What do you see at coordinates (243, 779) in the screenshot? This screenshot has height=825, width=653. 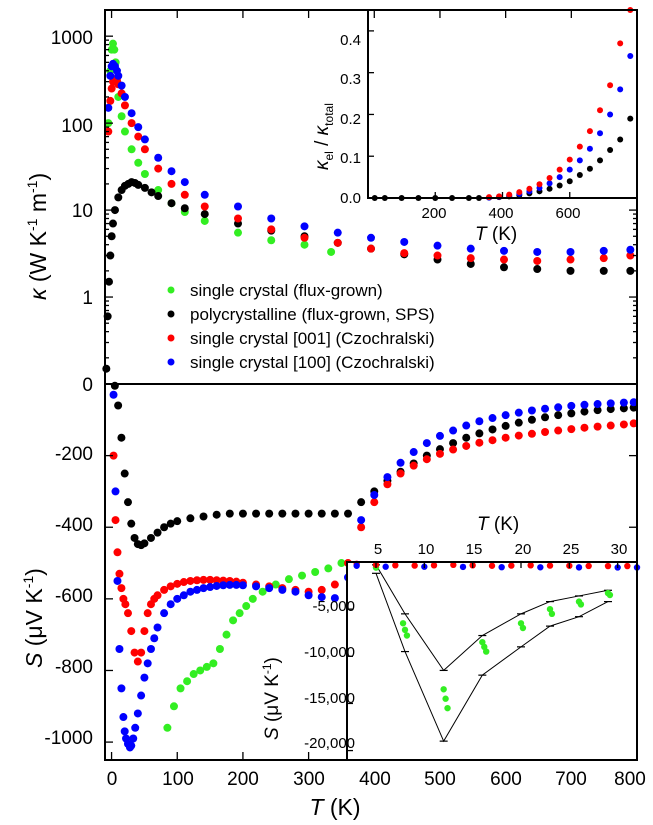 I see `bottom-xtick-label-200: 200` at bounding box center [243, 779].